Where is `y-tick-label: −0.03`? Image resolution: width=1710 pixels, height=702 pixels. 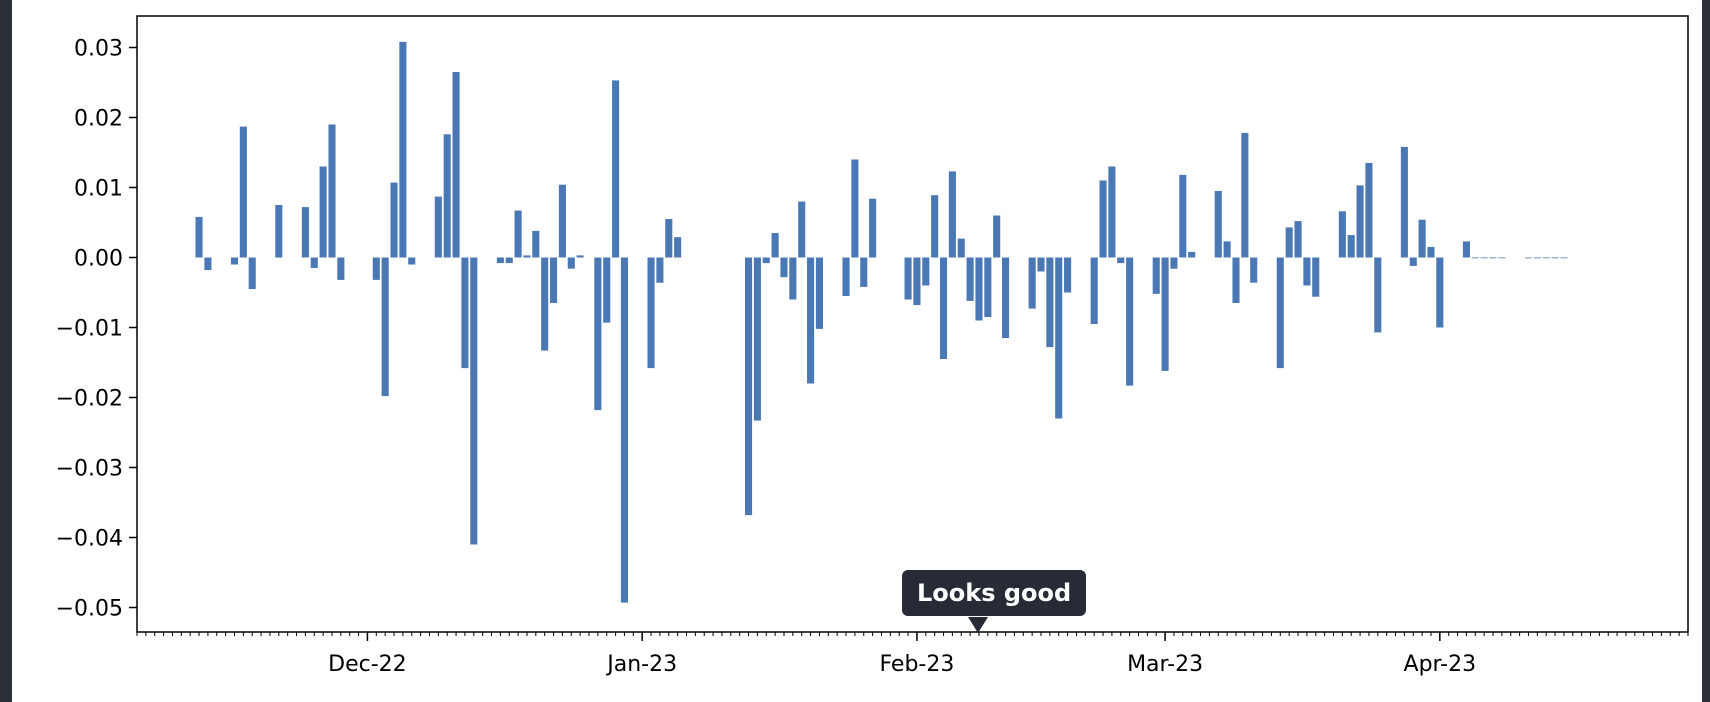
y-tick-label: −0.03 is located at coordinates (89, 469).